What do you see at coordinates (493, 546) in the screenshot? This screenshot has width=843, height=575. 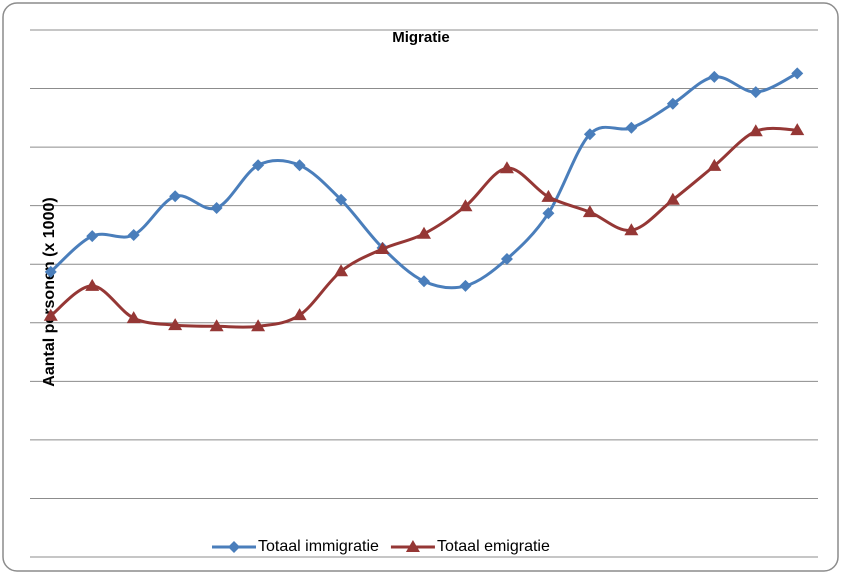 I see `legend-label: Totaal emigratie` at bounding box center [493, 546].